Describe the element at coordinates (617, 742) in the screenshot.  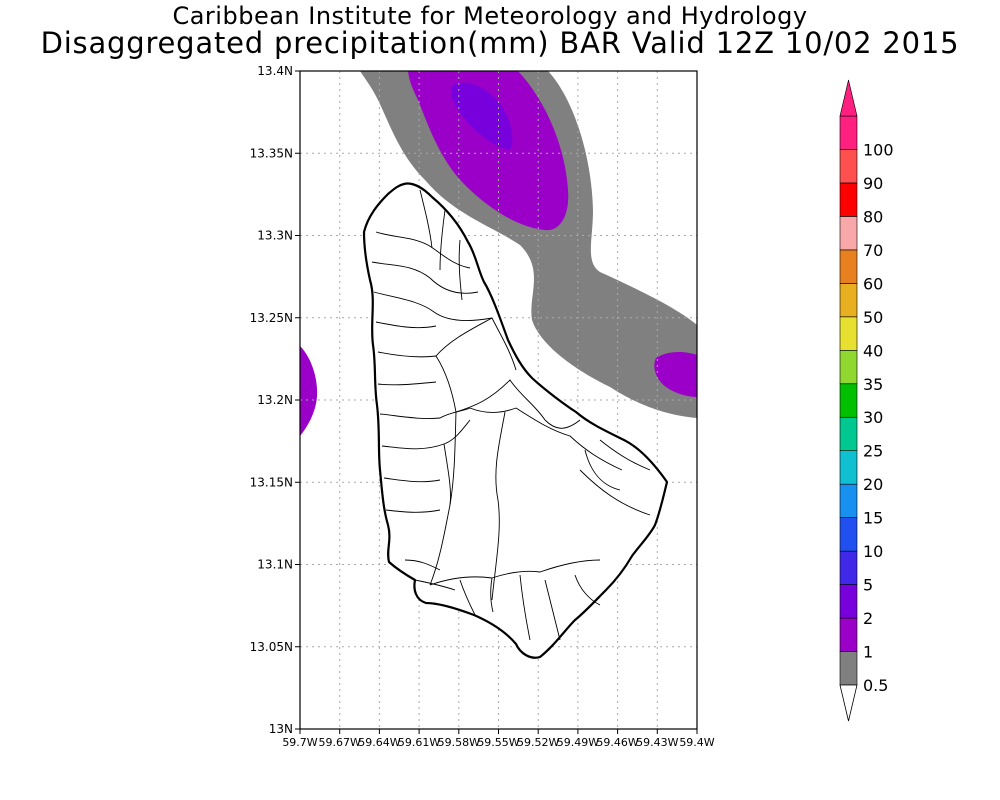
I see `lon-tick-label: 59.46W` at that location.